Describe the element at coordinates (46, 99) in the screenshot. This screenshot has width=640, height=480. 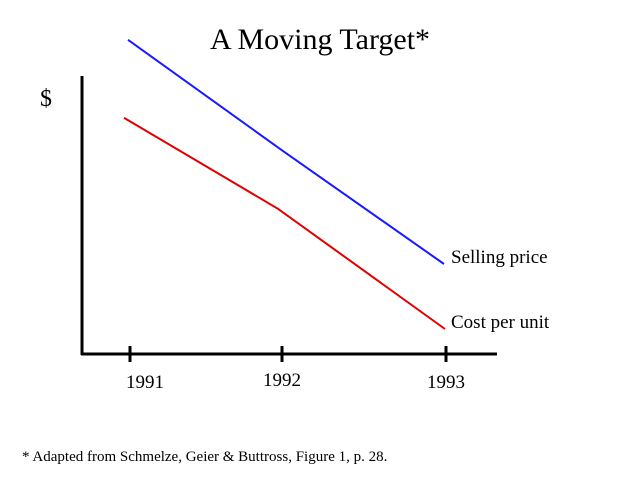
I see `y-axis-label: $` at that location.